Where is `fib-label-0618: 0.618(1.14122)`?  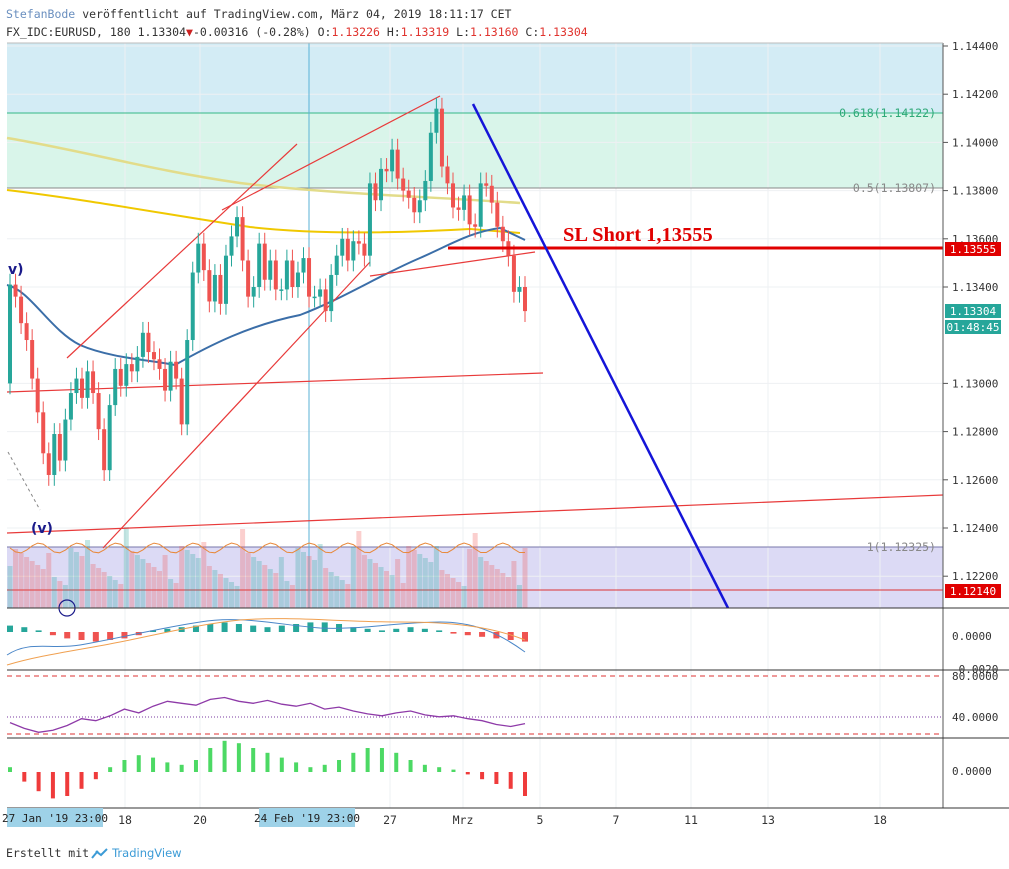 fib-label-0618: 0.618(1.14122) is located at coordinates (887, 113).